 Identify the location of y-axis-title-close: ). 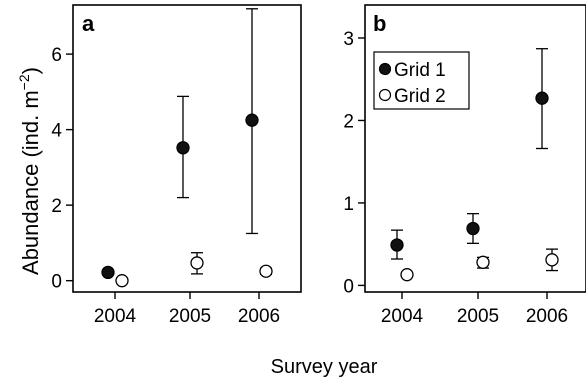
(30, 70).